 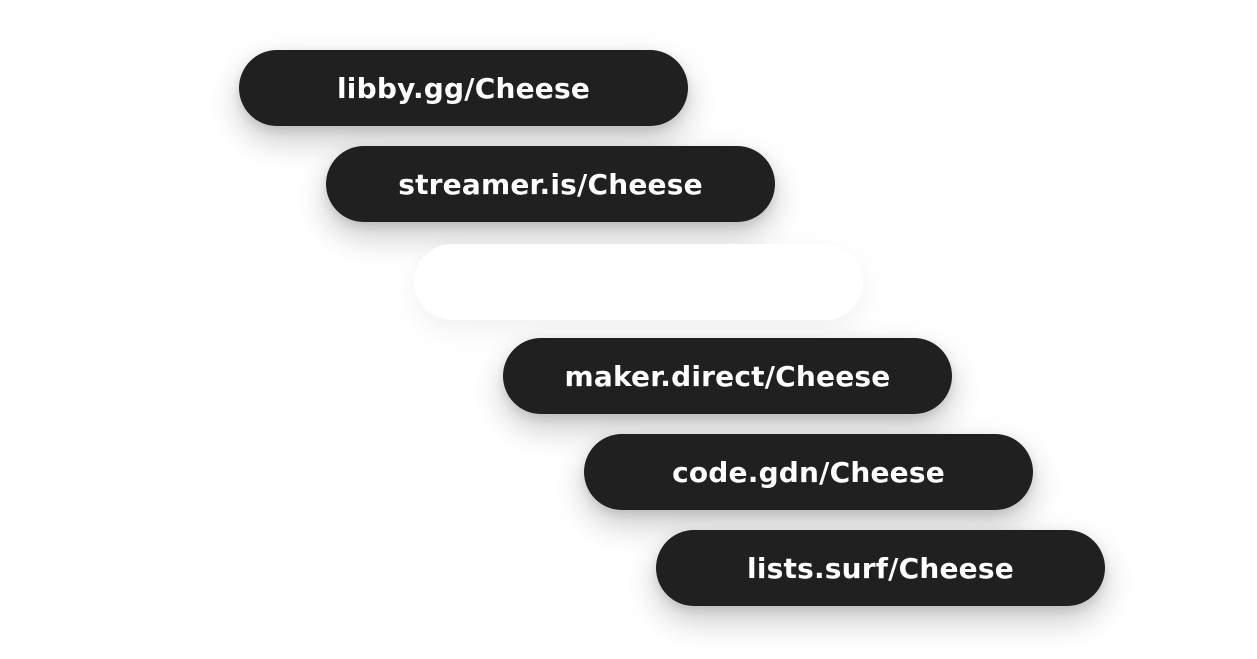 I want to click on link-pill-streamer: streamer.is/Cheese, so click(x=550, y=184).